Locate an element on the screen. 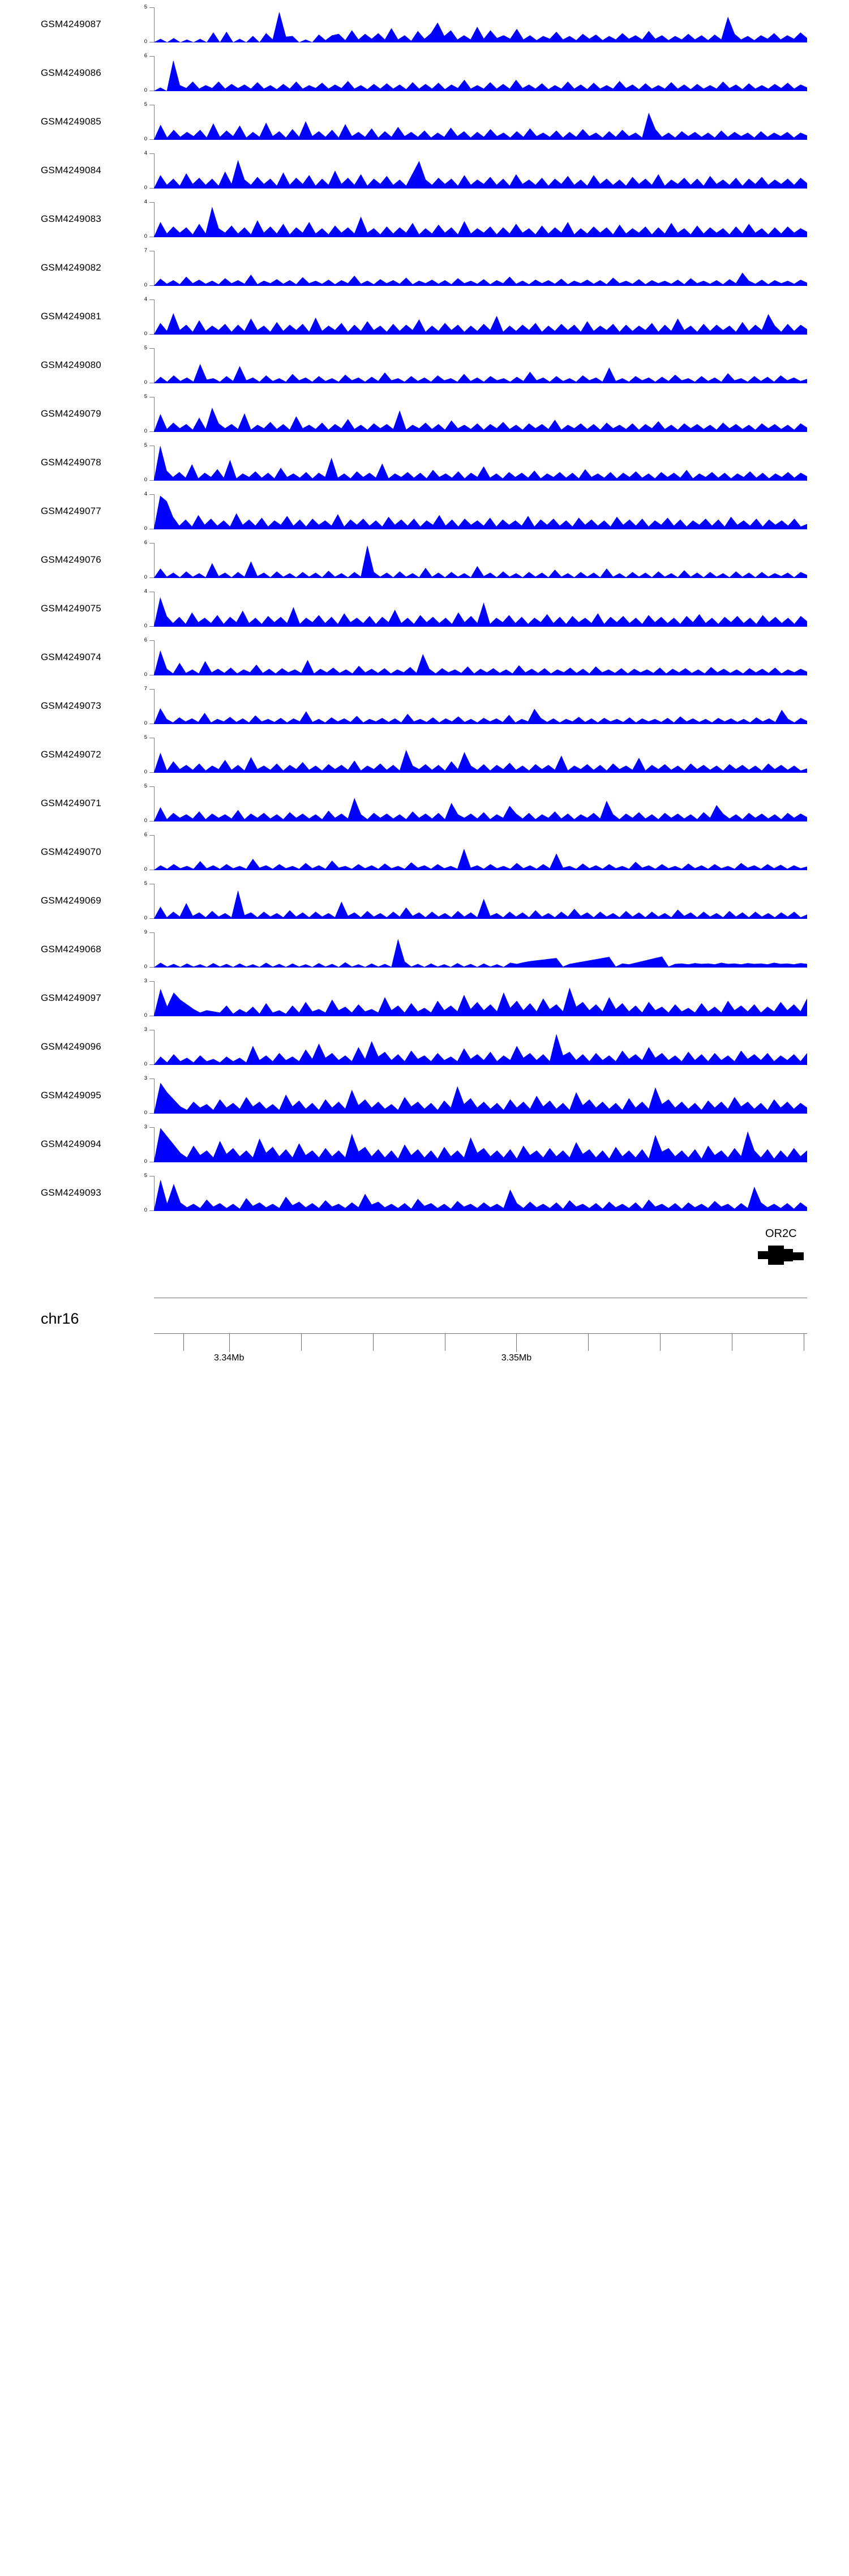 Image resolution: width=849 pixels, height=2576 pixels. coverage-track: GSM4249080 5 0 is located at coordinates (424, 365).